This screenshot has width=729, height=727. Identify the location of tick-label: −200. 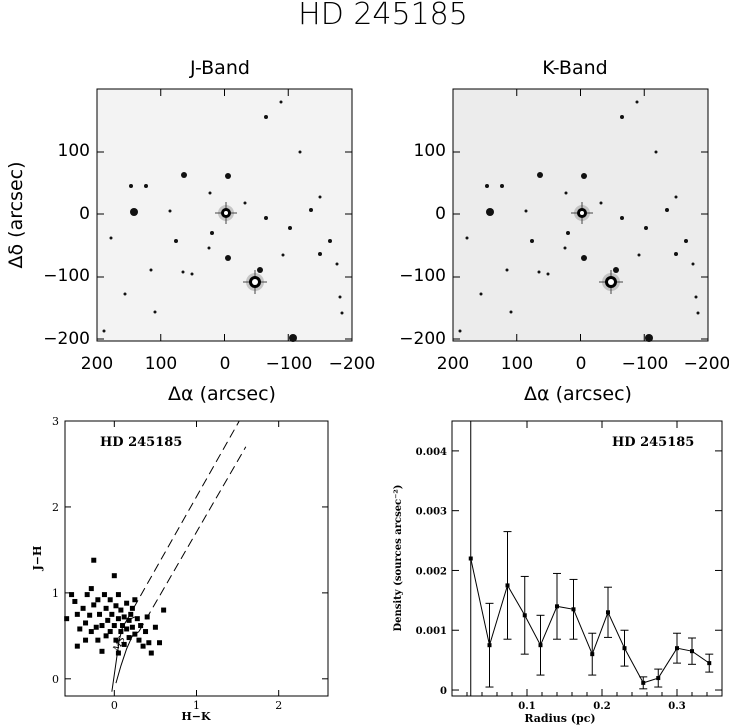
(422, 339).